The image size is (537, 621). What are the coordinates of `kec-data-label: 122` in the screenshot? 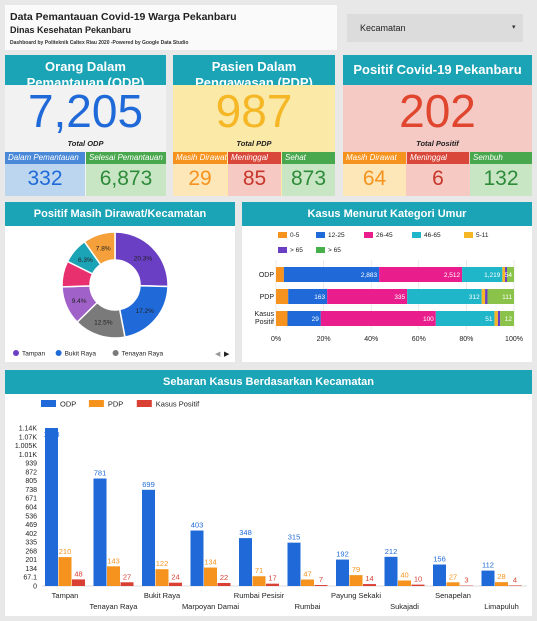 It's located at (162, 563).